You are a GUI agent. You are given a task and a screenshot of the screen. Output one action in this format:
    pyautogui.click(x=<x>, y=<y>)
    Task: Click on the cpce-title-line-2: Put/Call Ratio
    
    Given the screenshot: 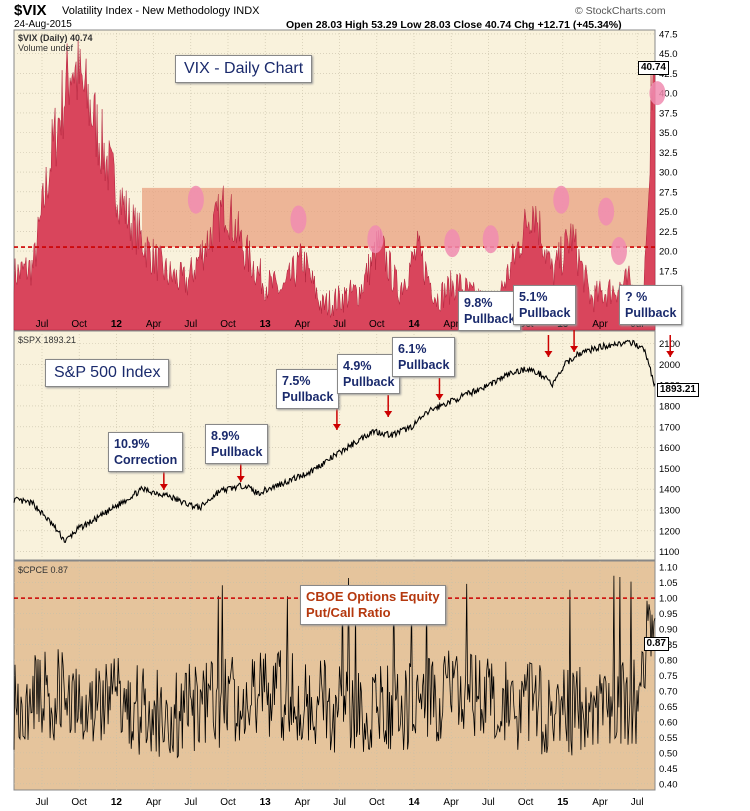 What is the action you would take?
    pyautogui.click(x=348, y=612)
    